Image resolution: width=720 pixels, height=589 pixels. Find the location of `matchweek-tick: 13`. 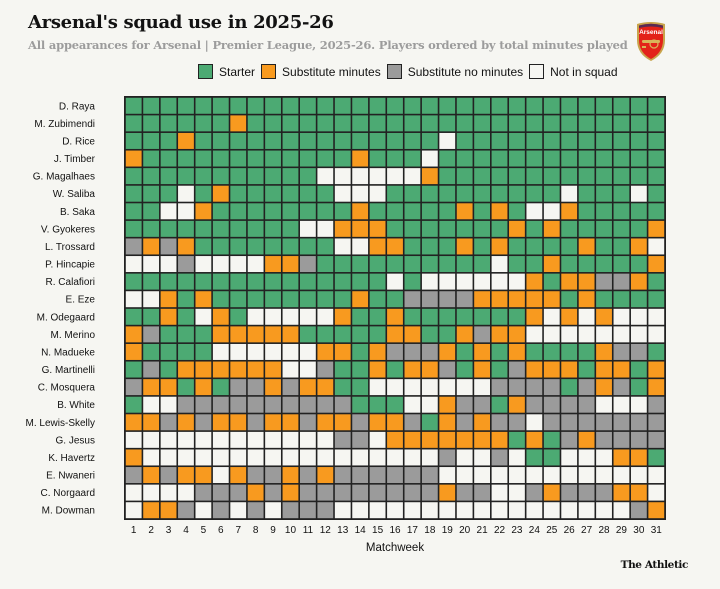

matchweek-tick: 13 is located at coordinates (343, 530).